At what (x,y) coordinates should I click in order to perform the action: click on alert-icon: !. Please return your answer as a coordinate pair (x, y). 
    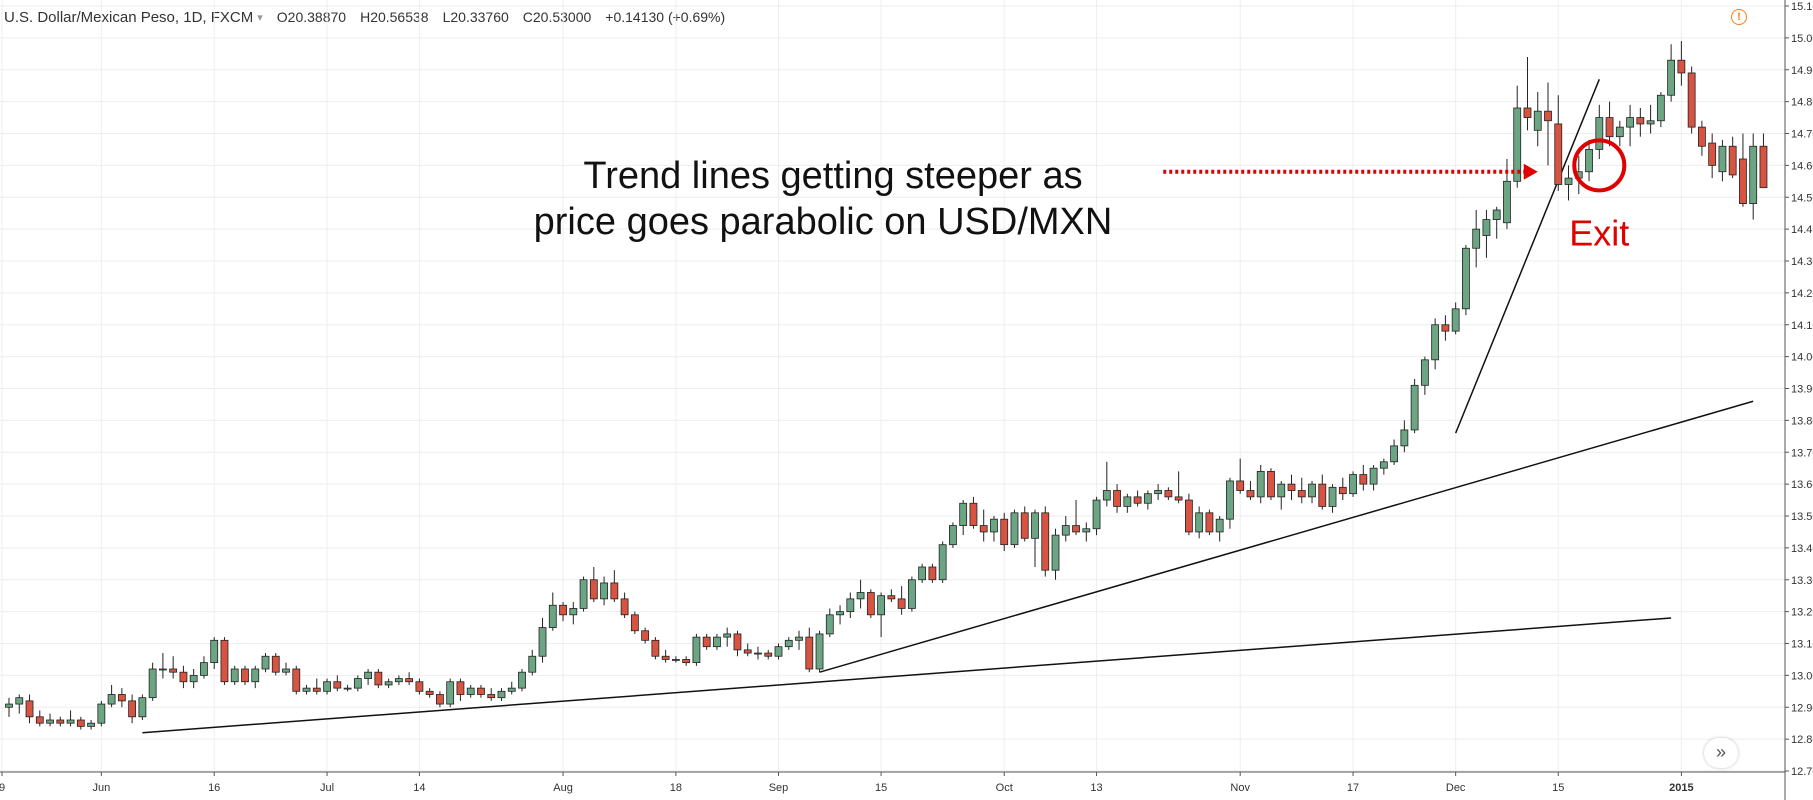
    Looking at the image, I should click on (1739, 17).